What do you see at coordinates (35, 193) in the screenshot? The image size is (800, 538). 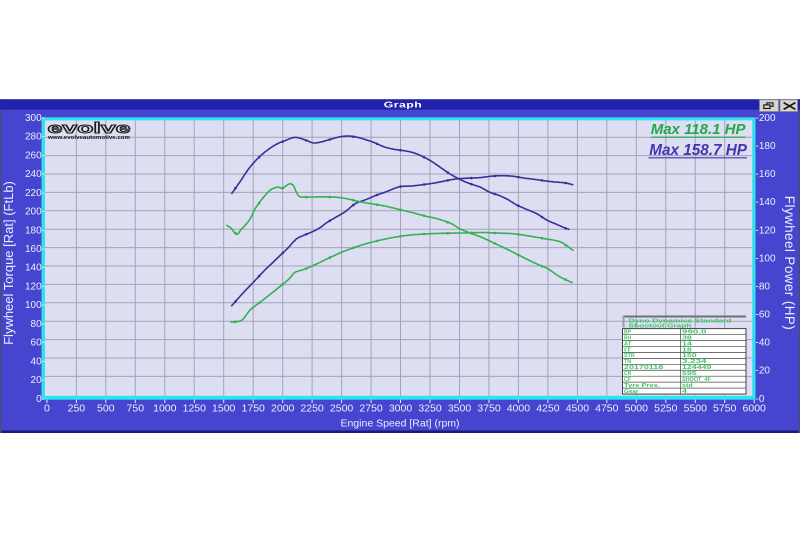 I see `svg-text: 220-` at bounding box center [35, 193].